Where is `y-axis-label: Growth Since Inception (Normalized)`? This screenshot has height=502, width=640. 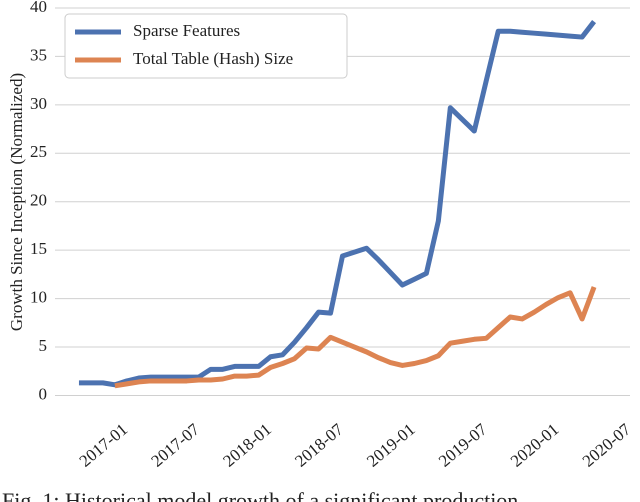
y-axis-label: Growth Since Inception (Normalized) is located at coordinates (16, 202).